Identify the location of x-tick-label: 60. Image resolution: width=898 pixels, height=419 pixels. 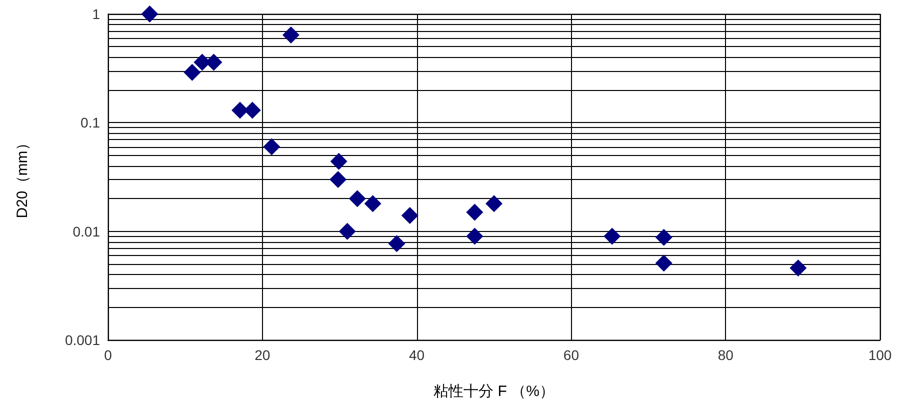
(571, 355).